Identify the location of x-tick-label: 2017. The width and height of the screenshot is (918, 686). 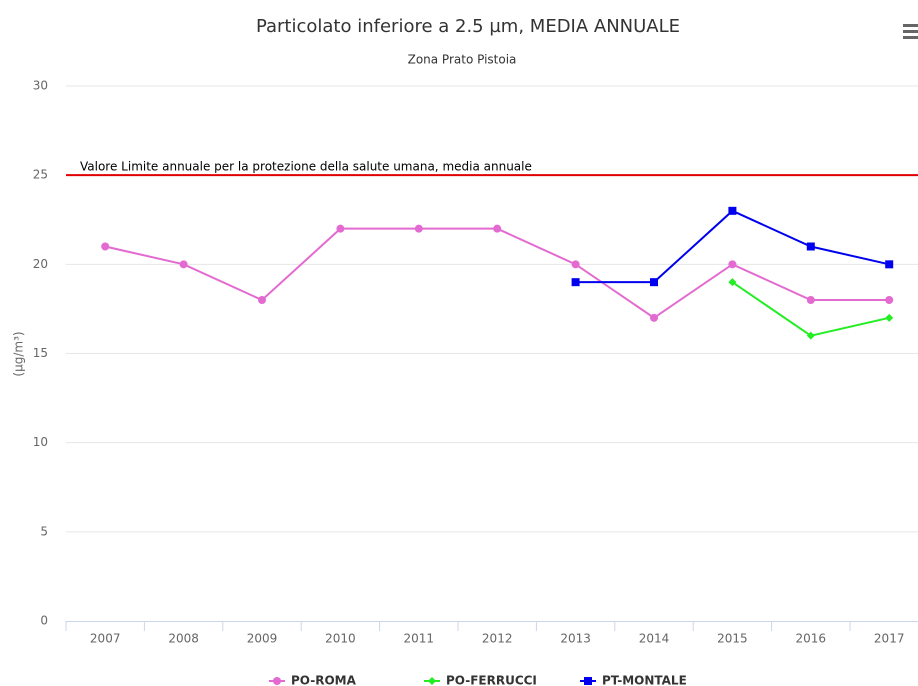
(889, 639).